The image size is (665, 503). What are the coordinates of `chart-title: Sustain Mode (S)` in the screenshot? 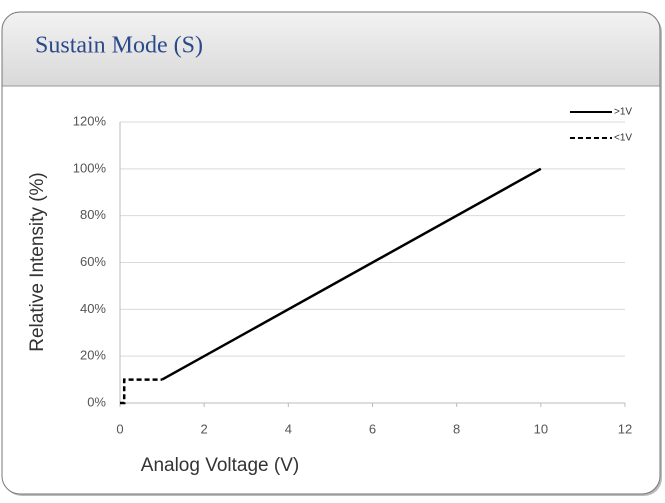 It's located at (119, 46).